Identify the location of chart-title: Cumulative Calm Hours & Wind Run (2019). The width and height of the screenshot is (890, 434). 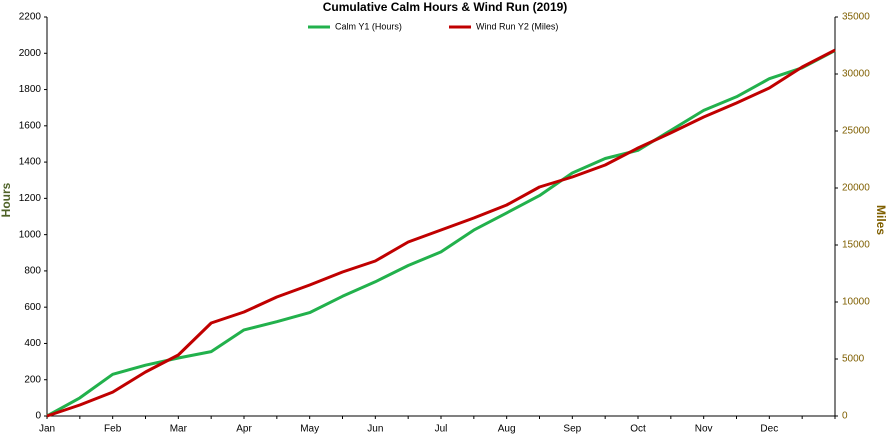
(445, 7).